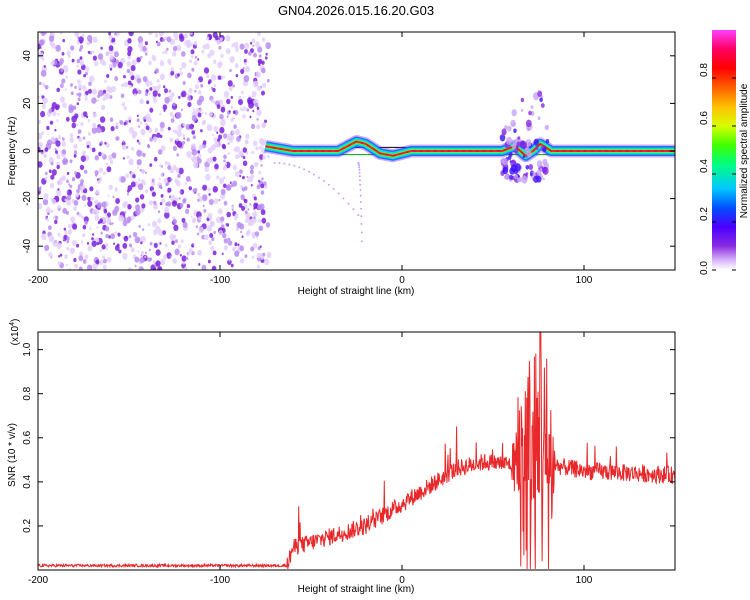  I want to click on snr-x-label: Height of straight line (km), so click(356, 589).